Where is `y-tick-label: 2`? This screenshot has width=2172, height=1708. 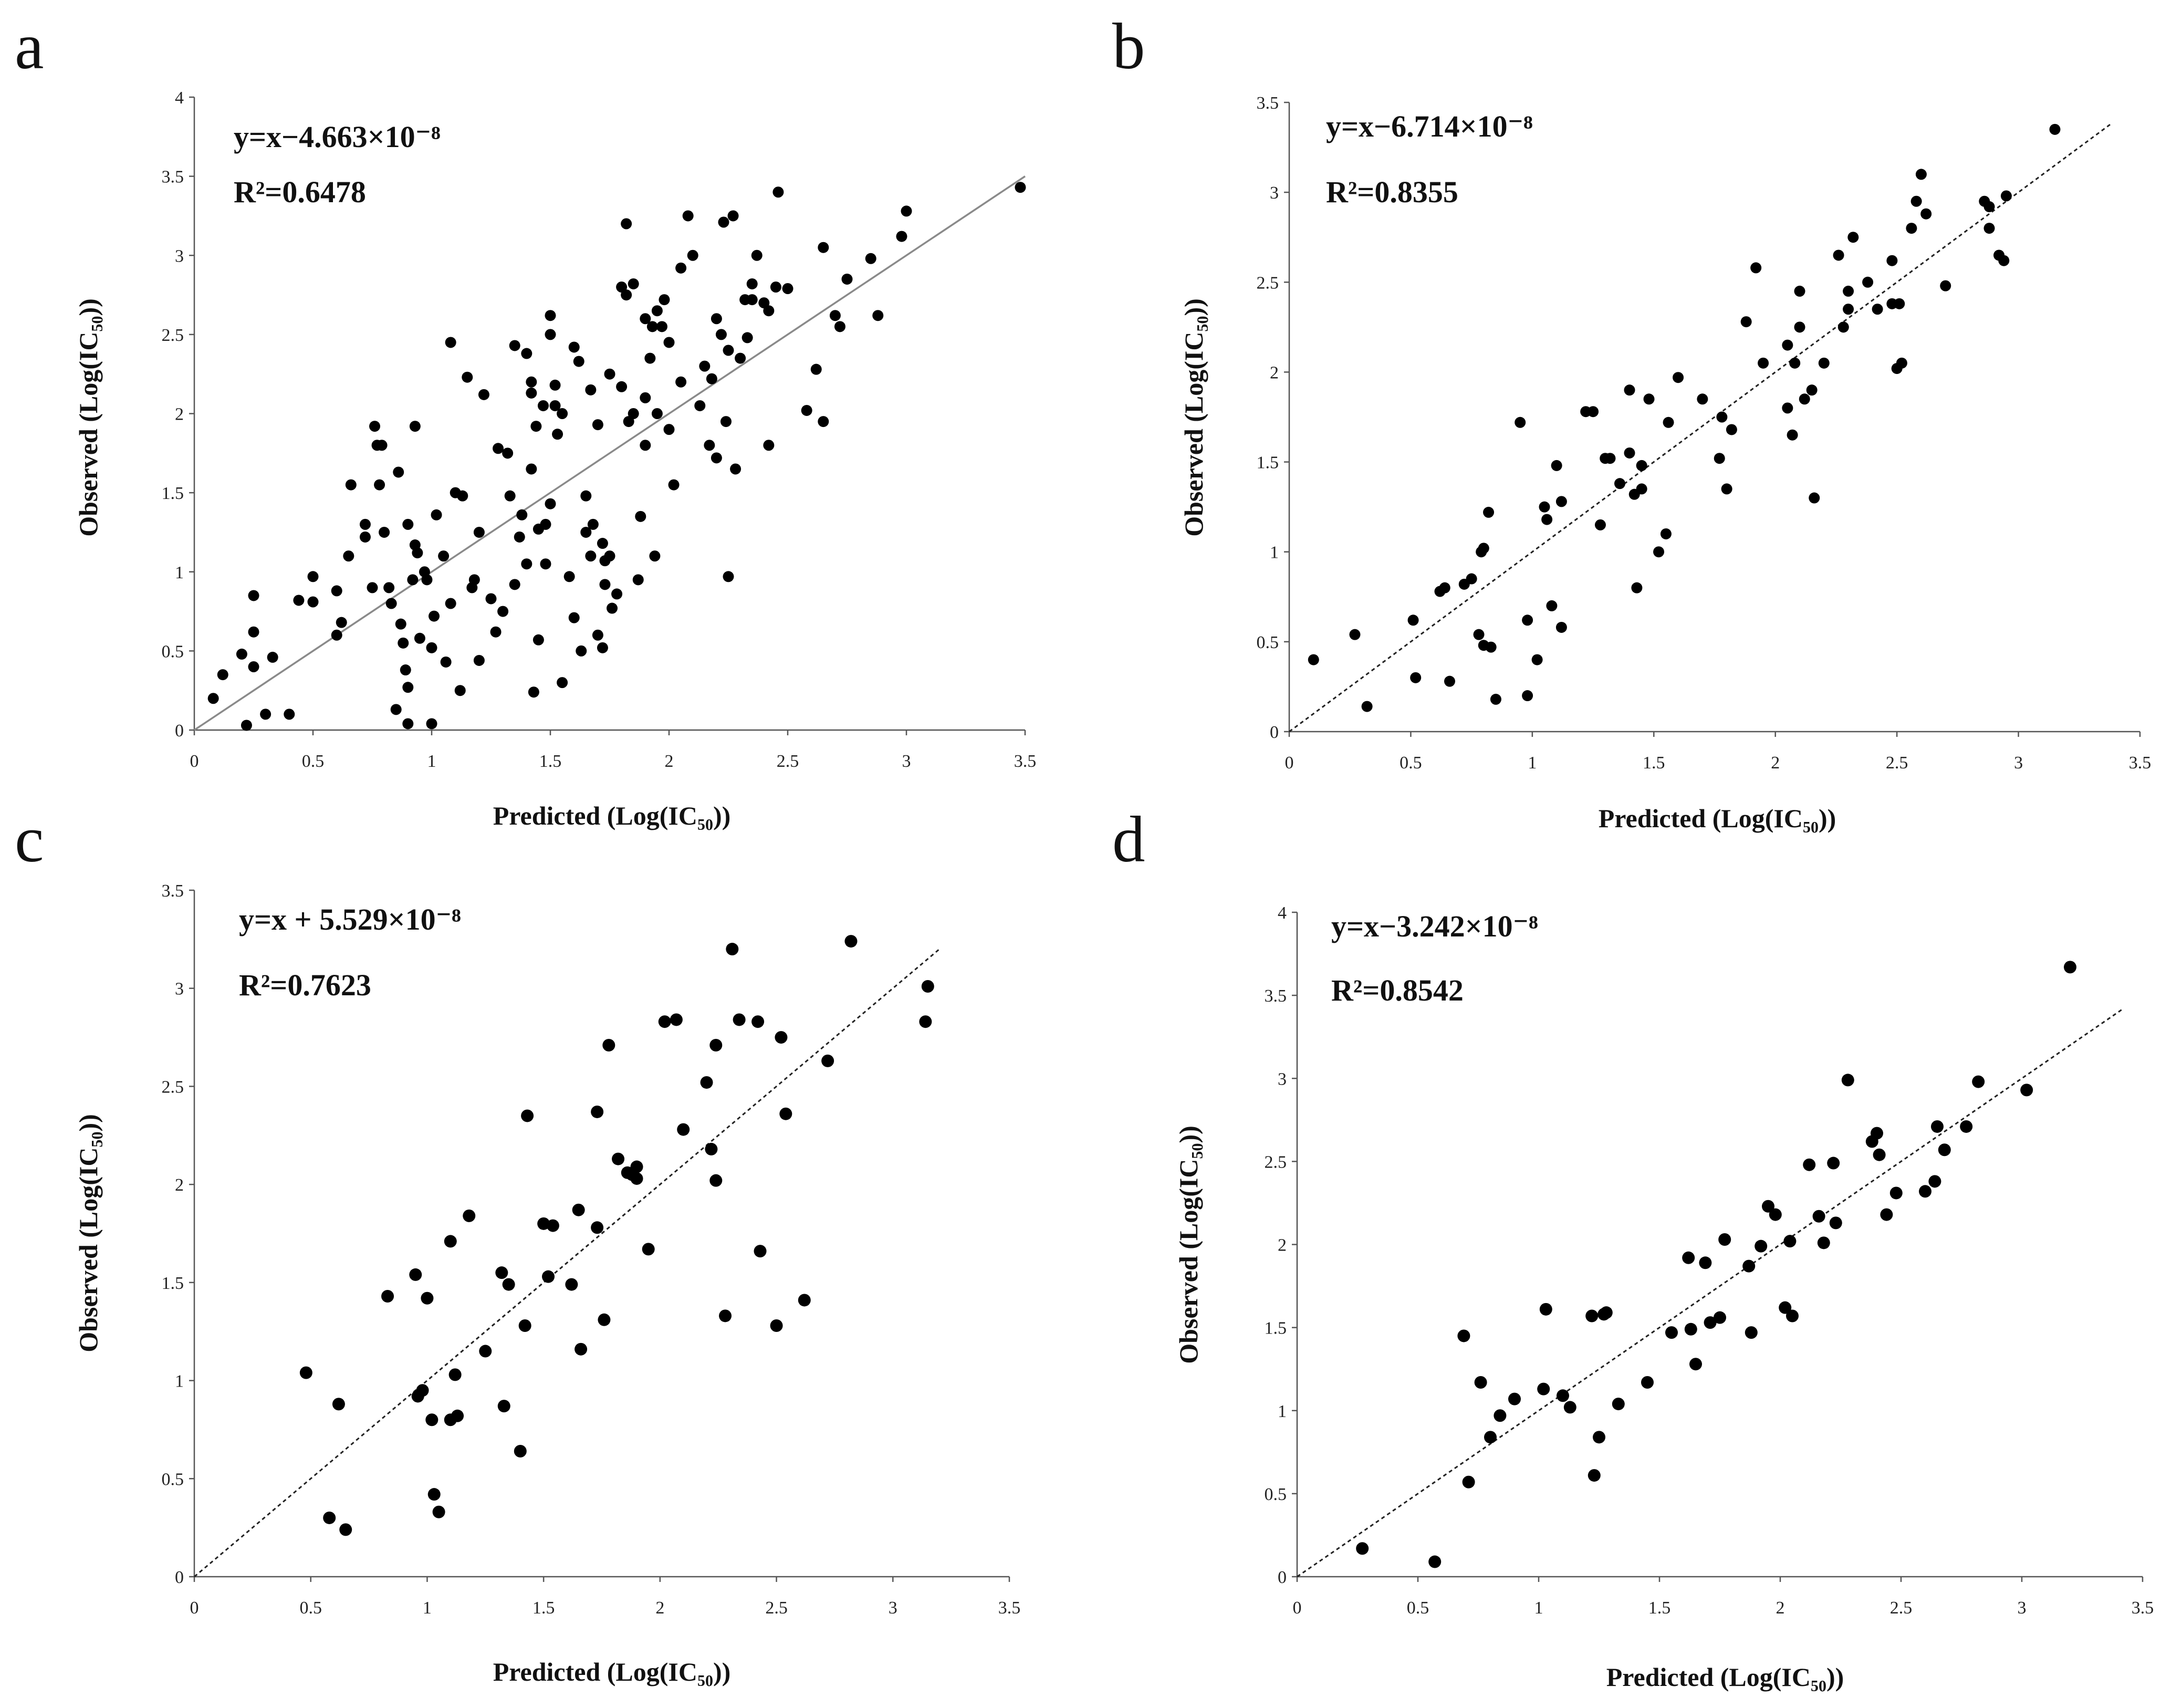 y-tick-label: 2 is located at coordinates (179, 414).